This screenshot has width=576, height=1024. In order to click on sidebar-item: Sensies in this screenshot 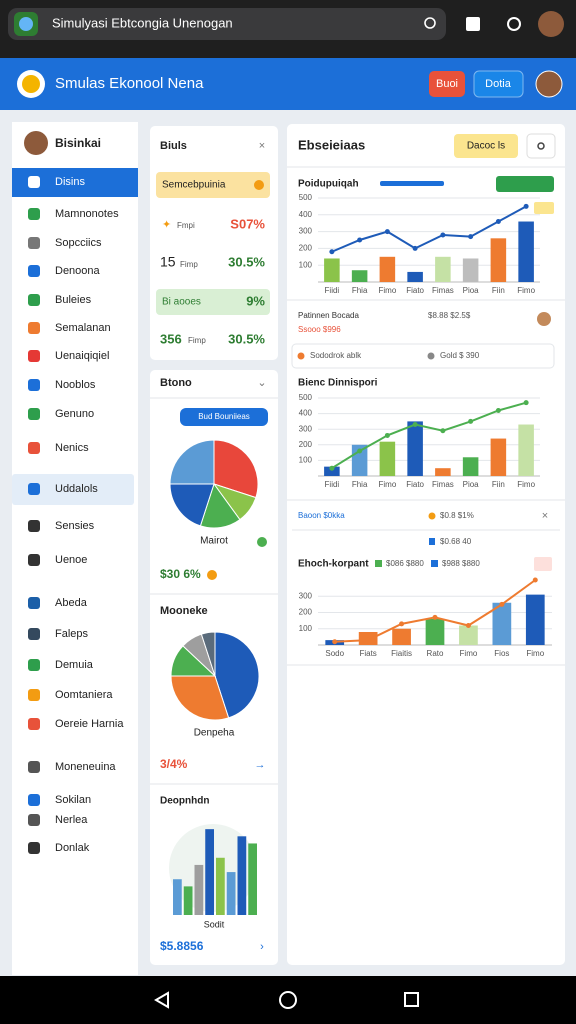, I will do `click(75, 526)`.